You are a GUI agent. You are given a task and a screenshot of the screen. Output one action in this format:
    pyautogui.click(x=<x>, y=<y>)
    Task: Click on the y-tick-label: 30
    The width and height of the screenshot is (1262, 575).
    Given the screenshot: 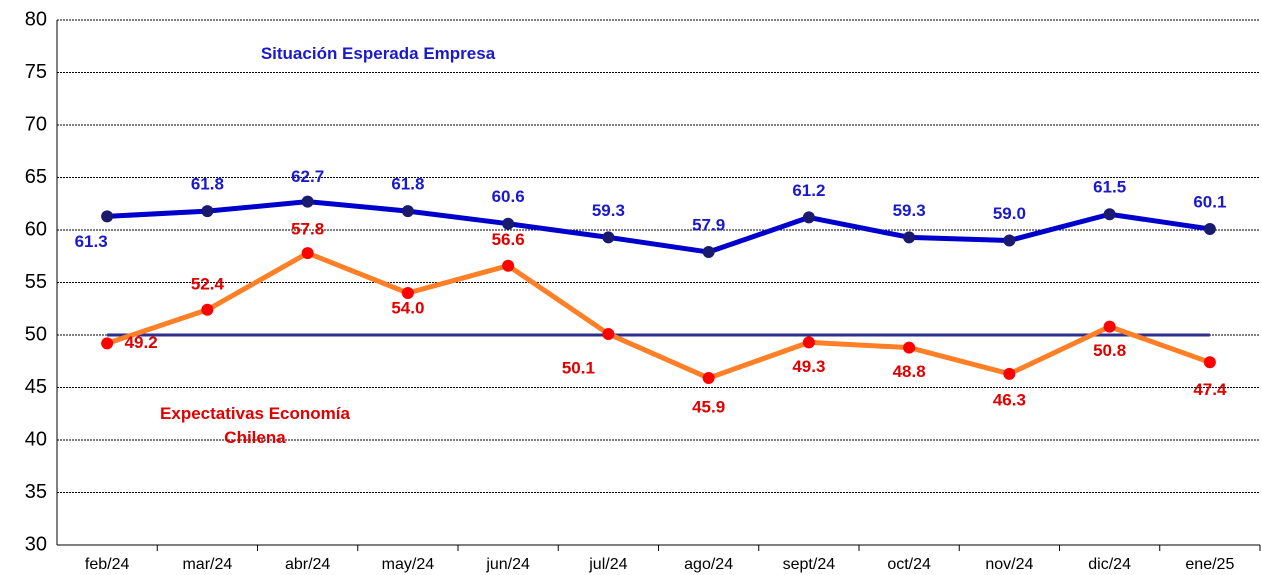 What is the action you would take?
    pyautogui.click(x=36, y=544)
    